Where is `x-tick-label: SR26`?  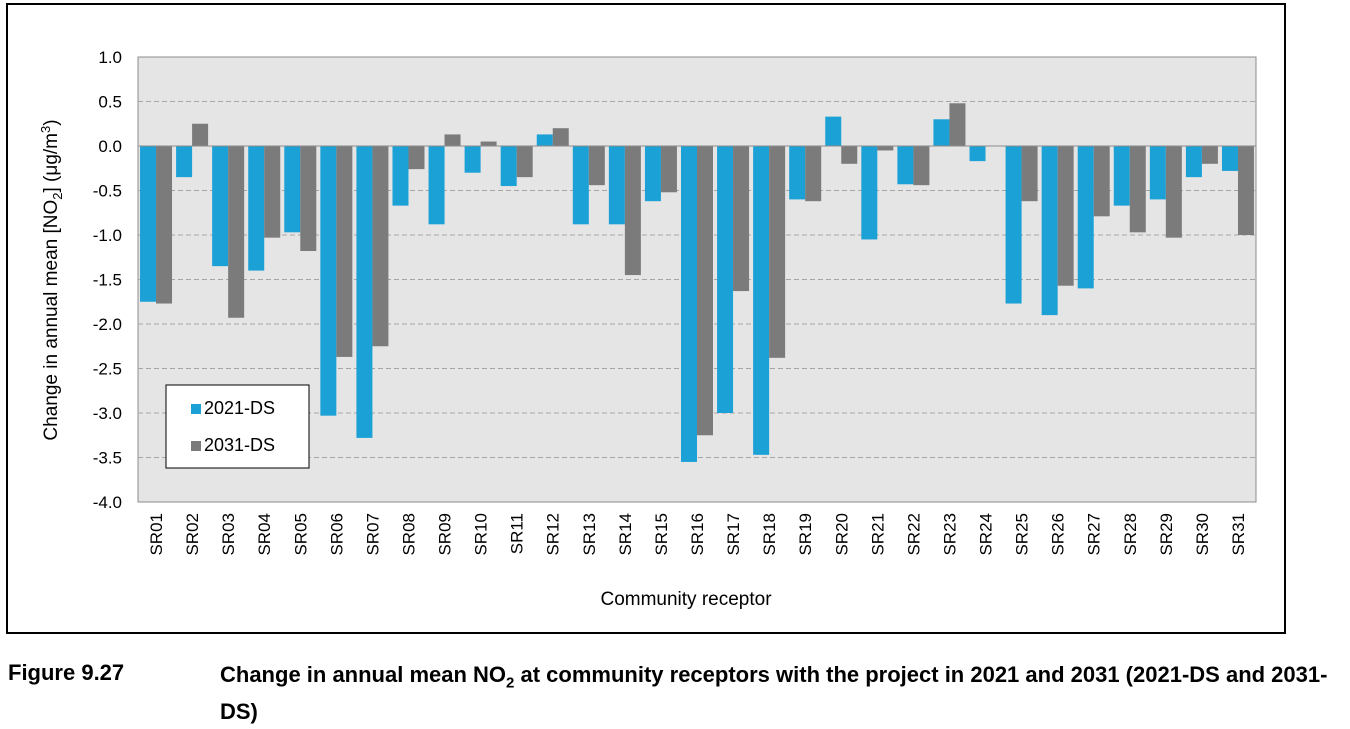
x-tick-label: SR26 is located at coordinates (1058, 534).